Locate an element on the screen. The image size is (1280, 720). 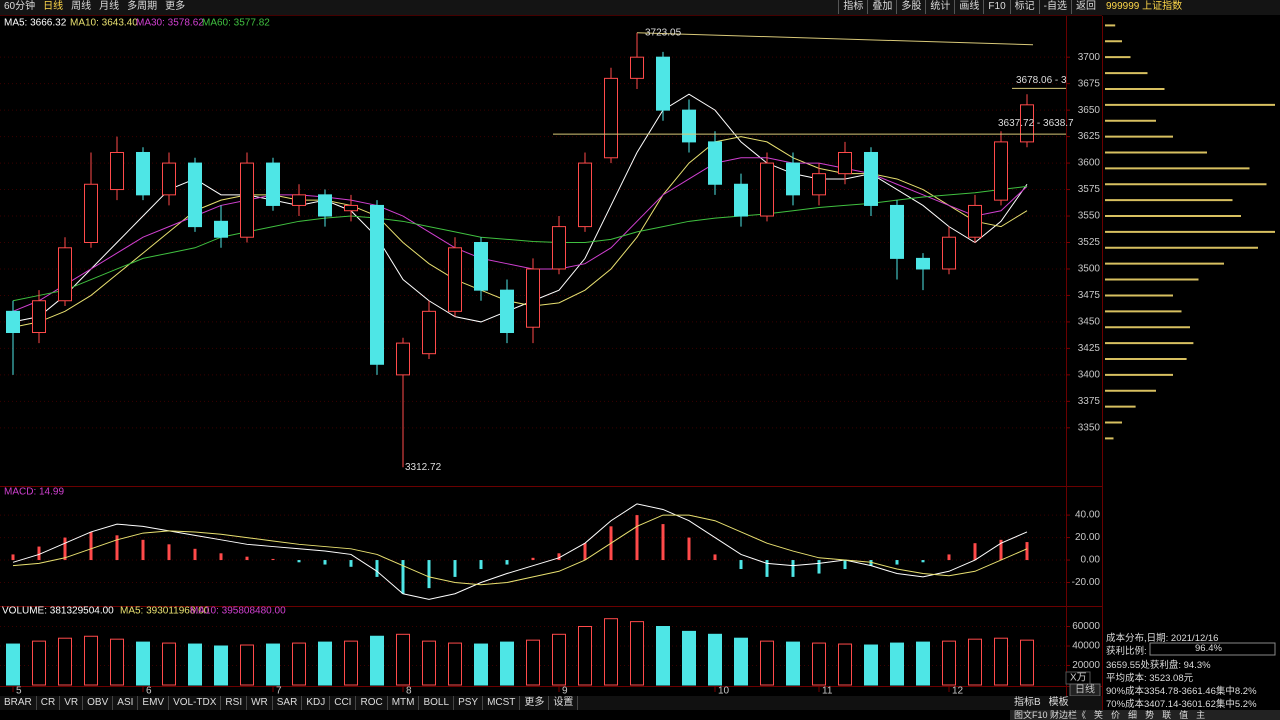
trend-line is located at coordinates (835, 39).